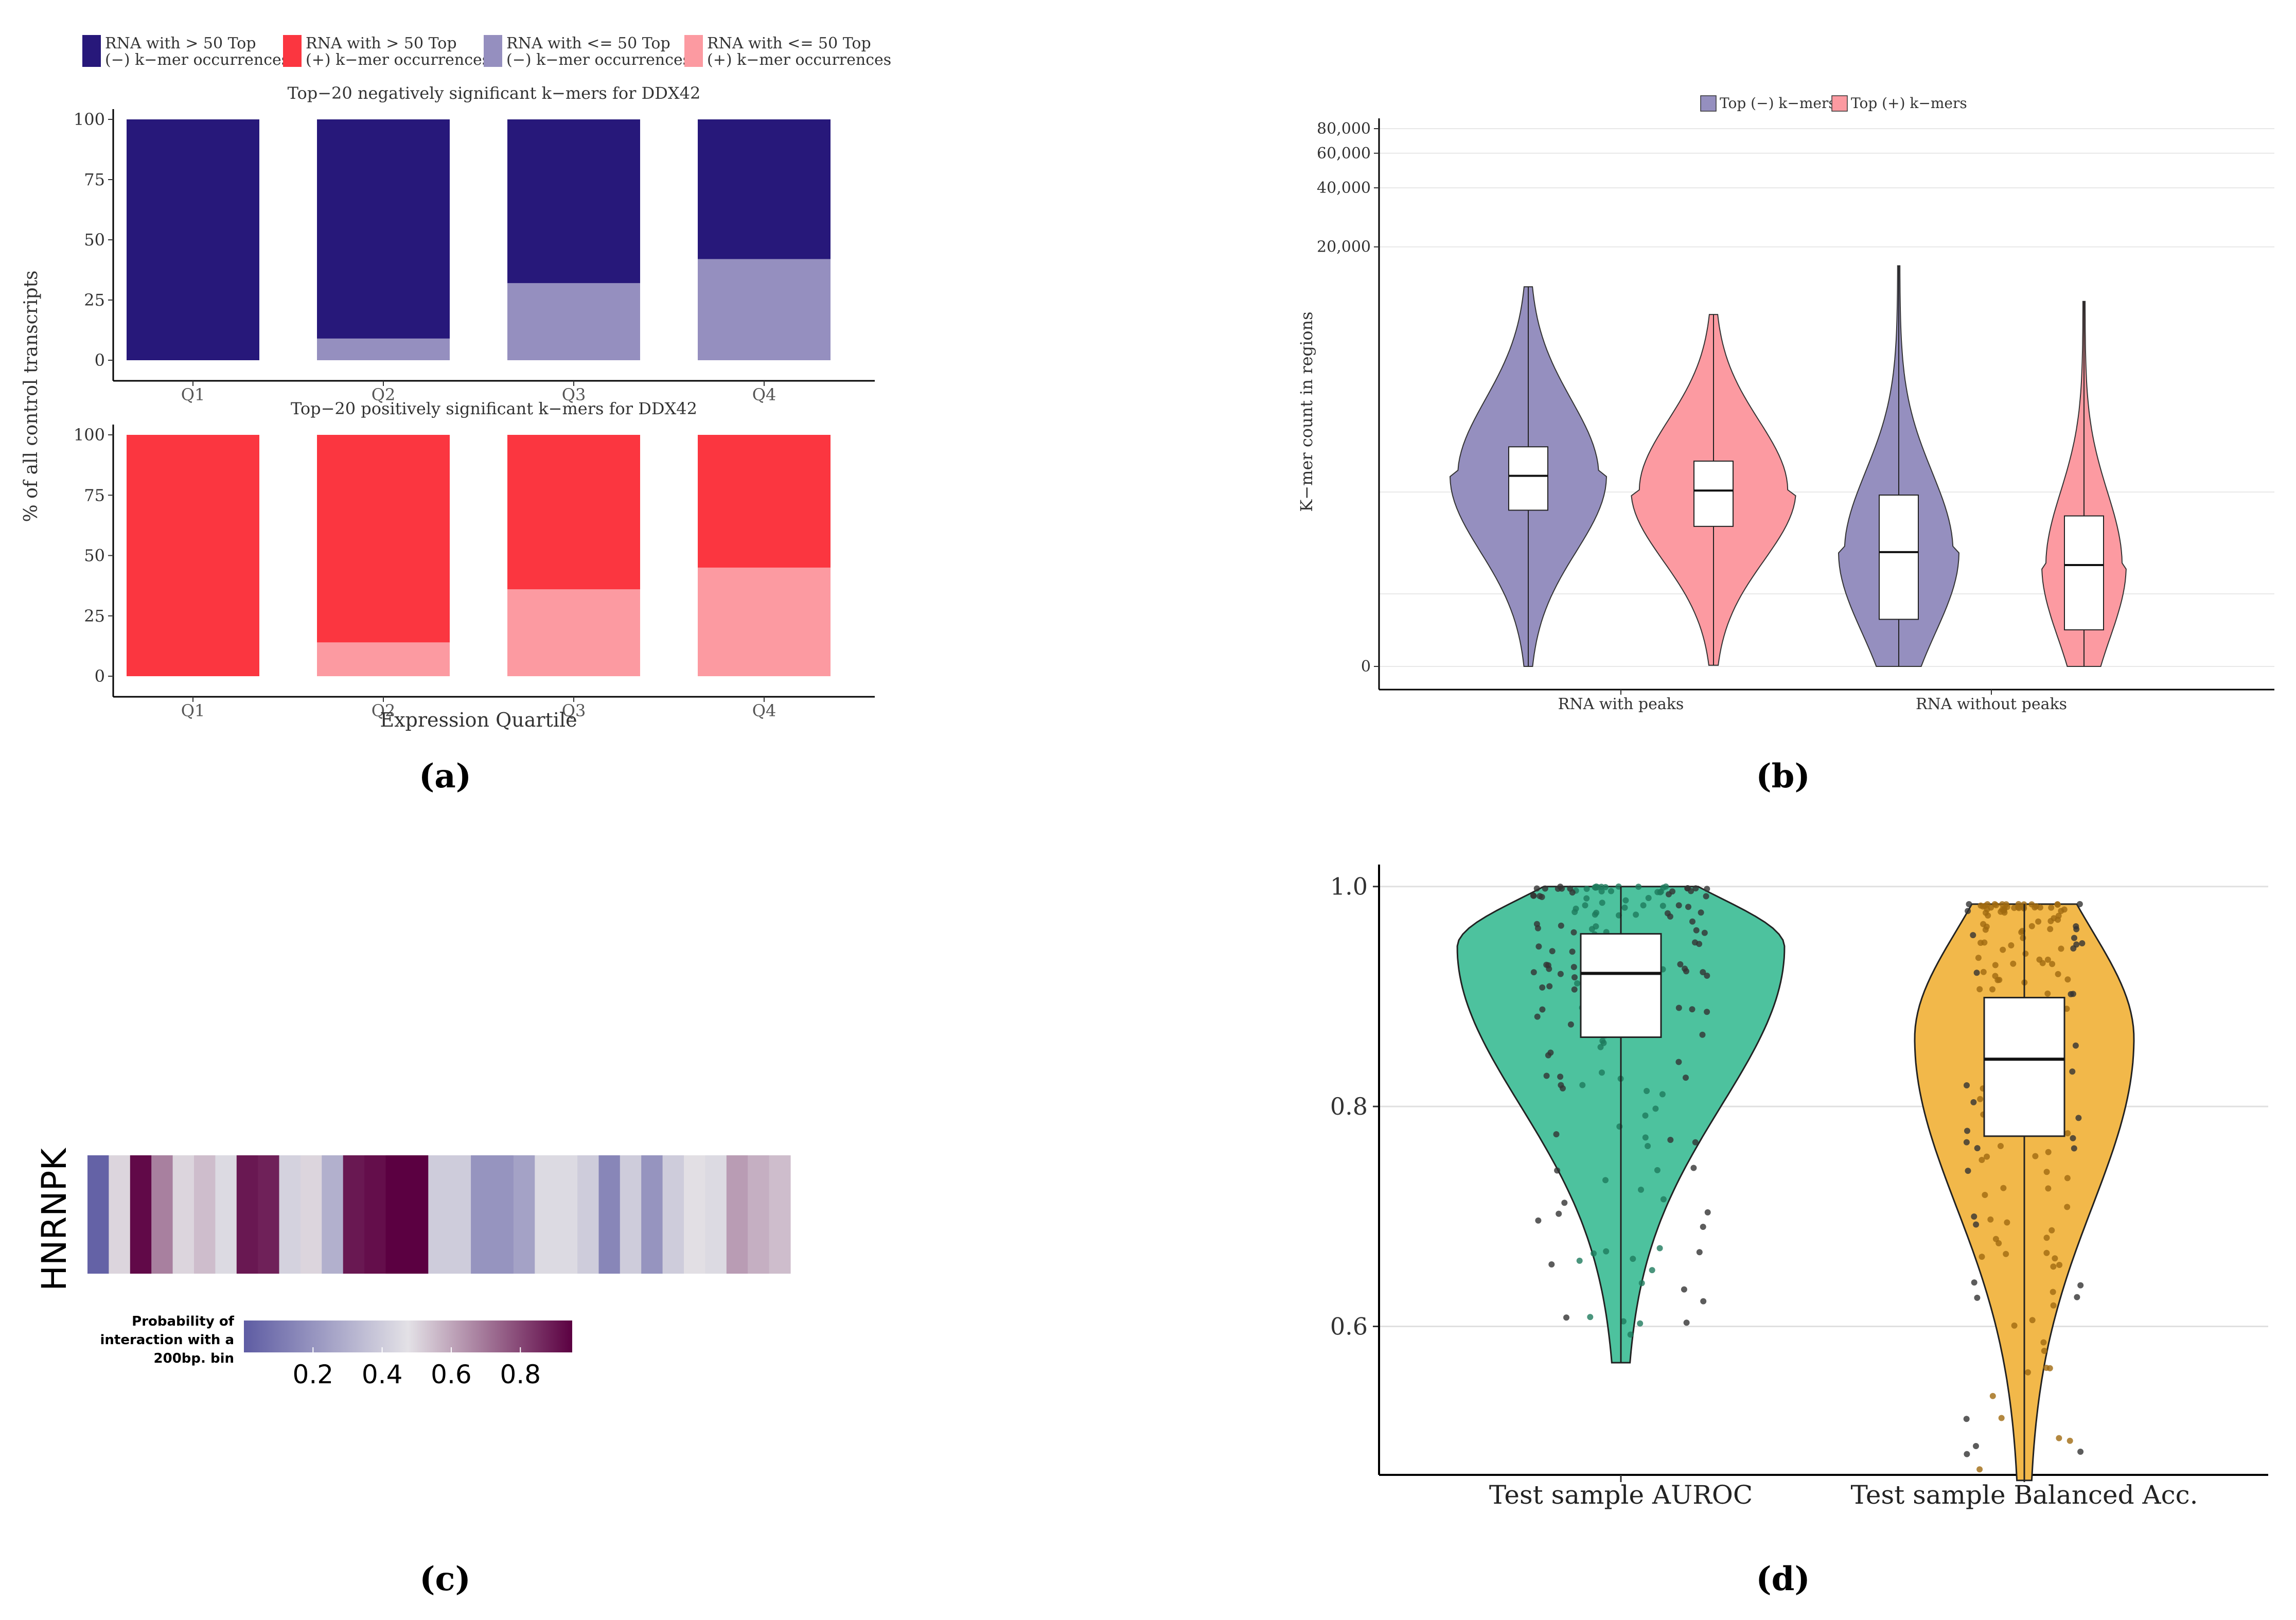 The width and height of the screenshot is (2296, 1620). I want to click on y-tick-label-b-4: 80,000, so click(1344, 129).